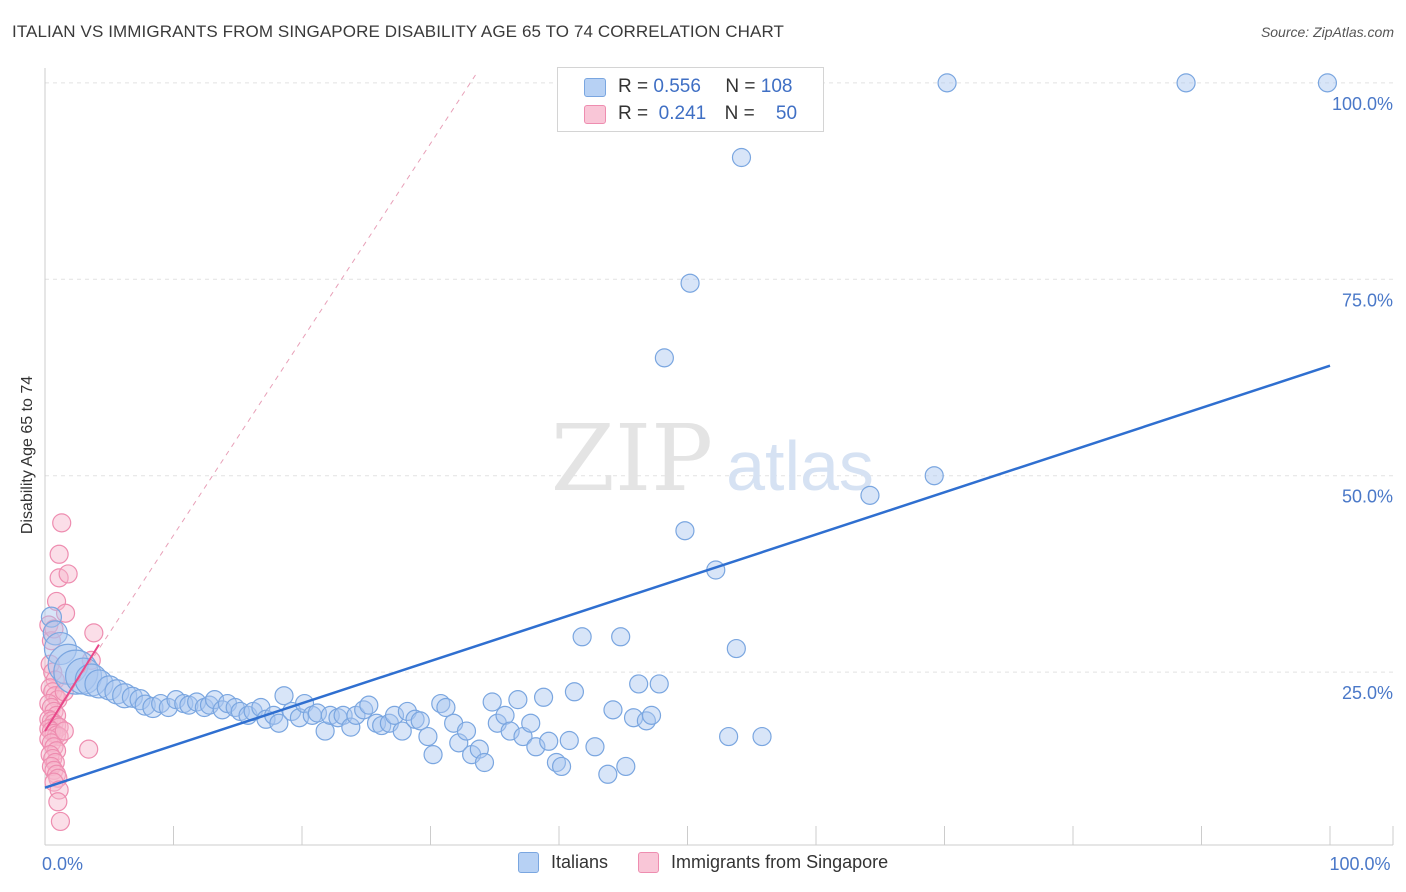 This screenshot has width=1406, height=892. I want to click on y-tick-label-3: 100.0%, so click(1362, 104).